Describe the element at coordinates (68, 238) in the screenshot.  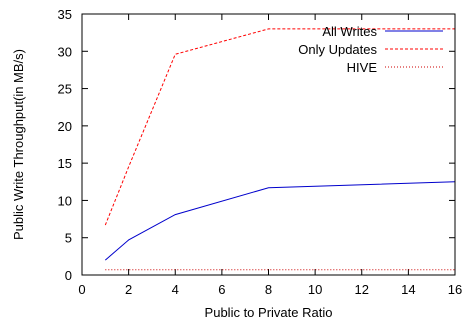
I see `y-tick-label: 5` at that location.